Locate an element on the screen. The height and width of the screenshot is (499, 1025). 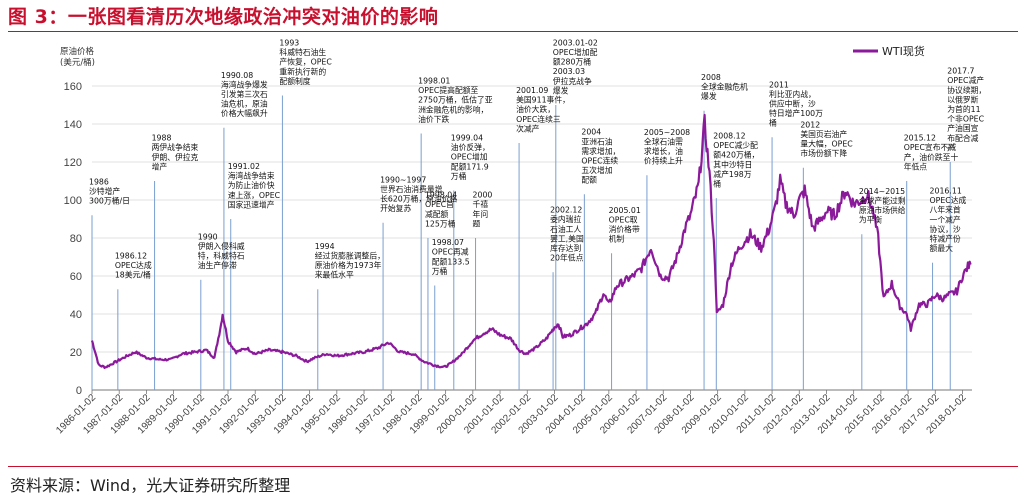
annotation-text: 1993 科威特石油生产恢复，OPEC 重新执行新的配额制度 is located at coordinates (305, 62).